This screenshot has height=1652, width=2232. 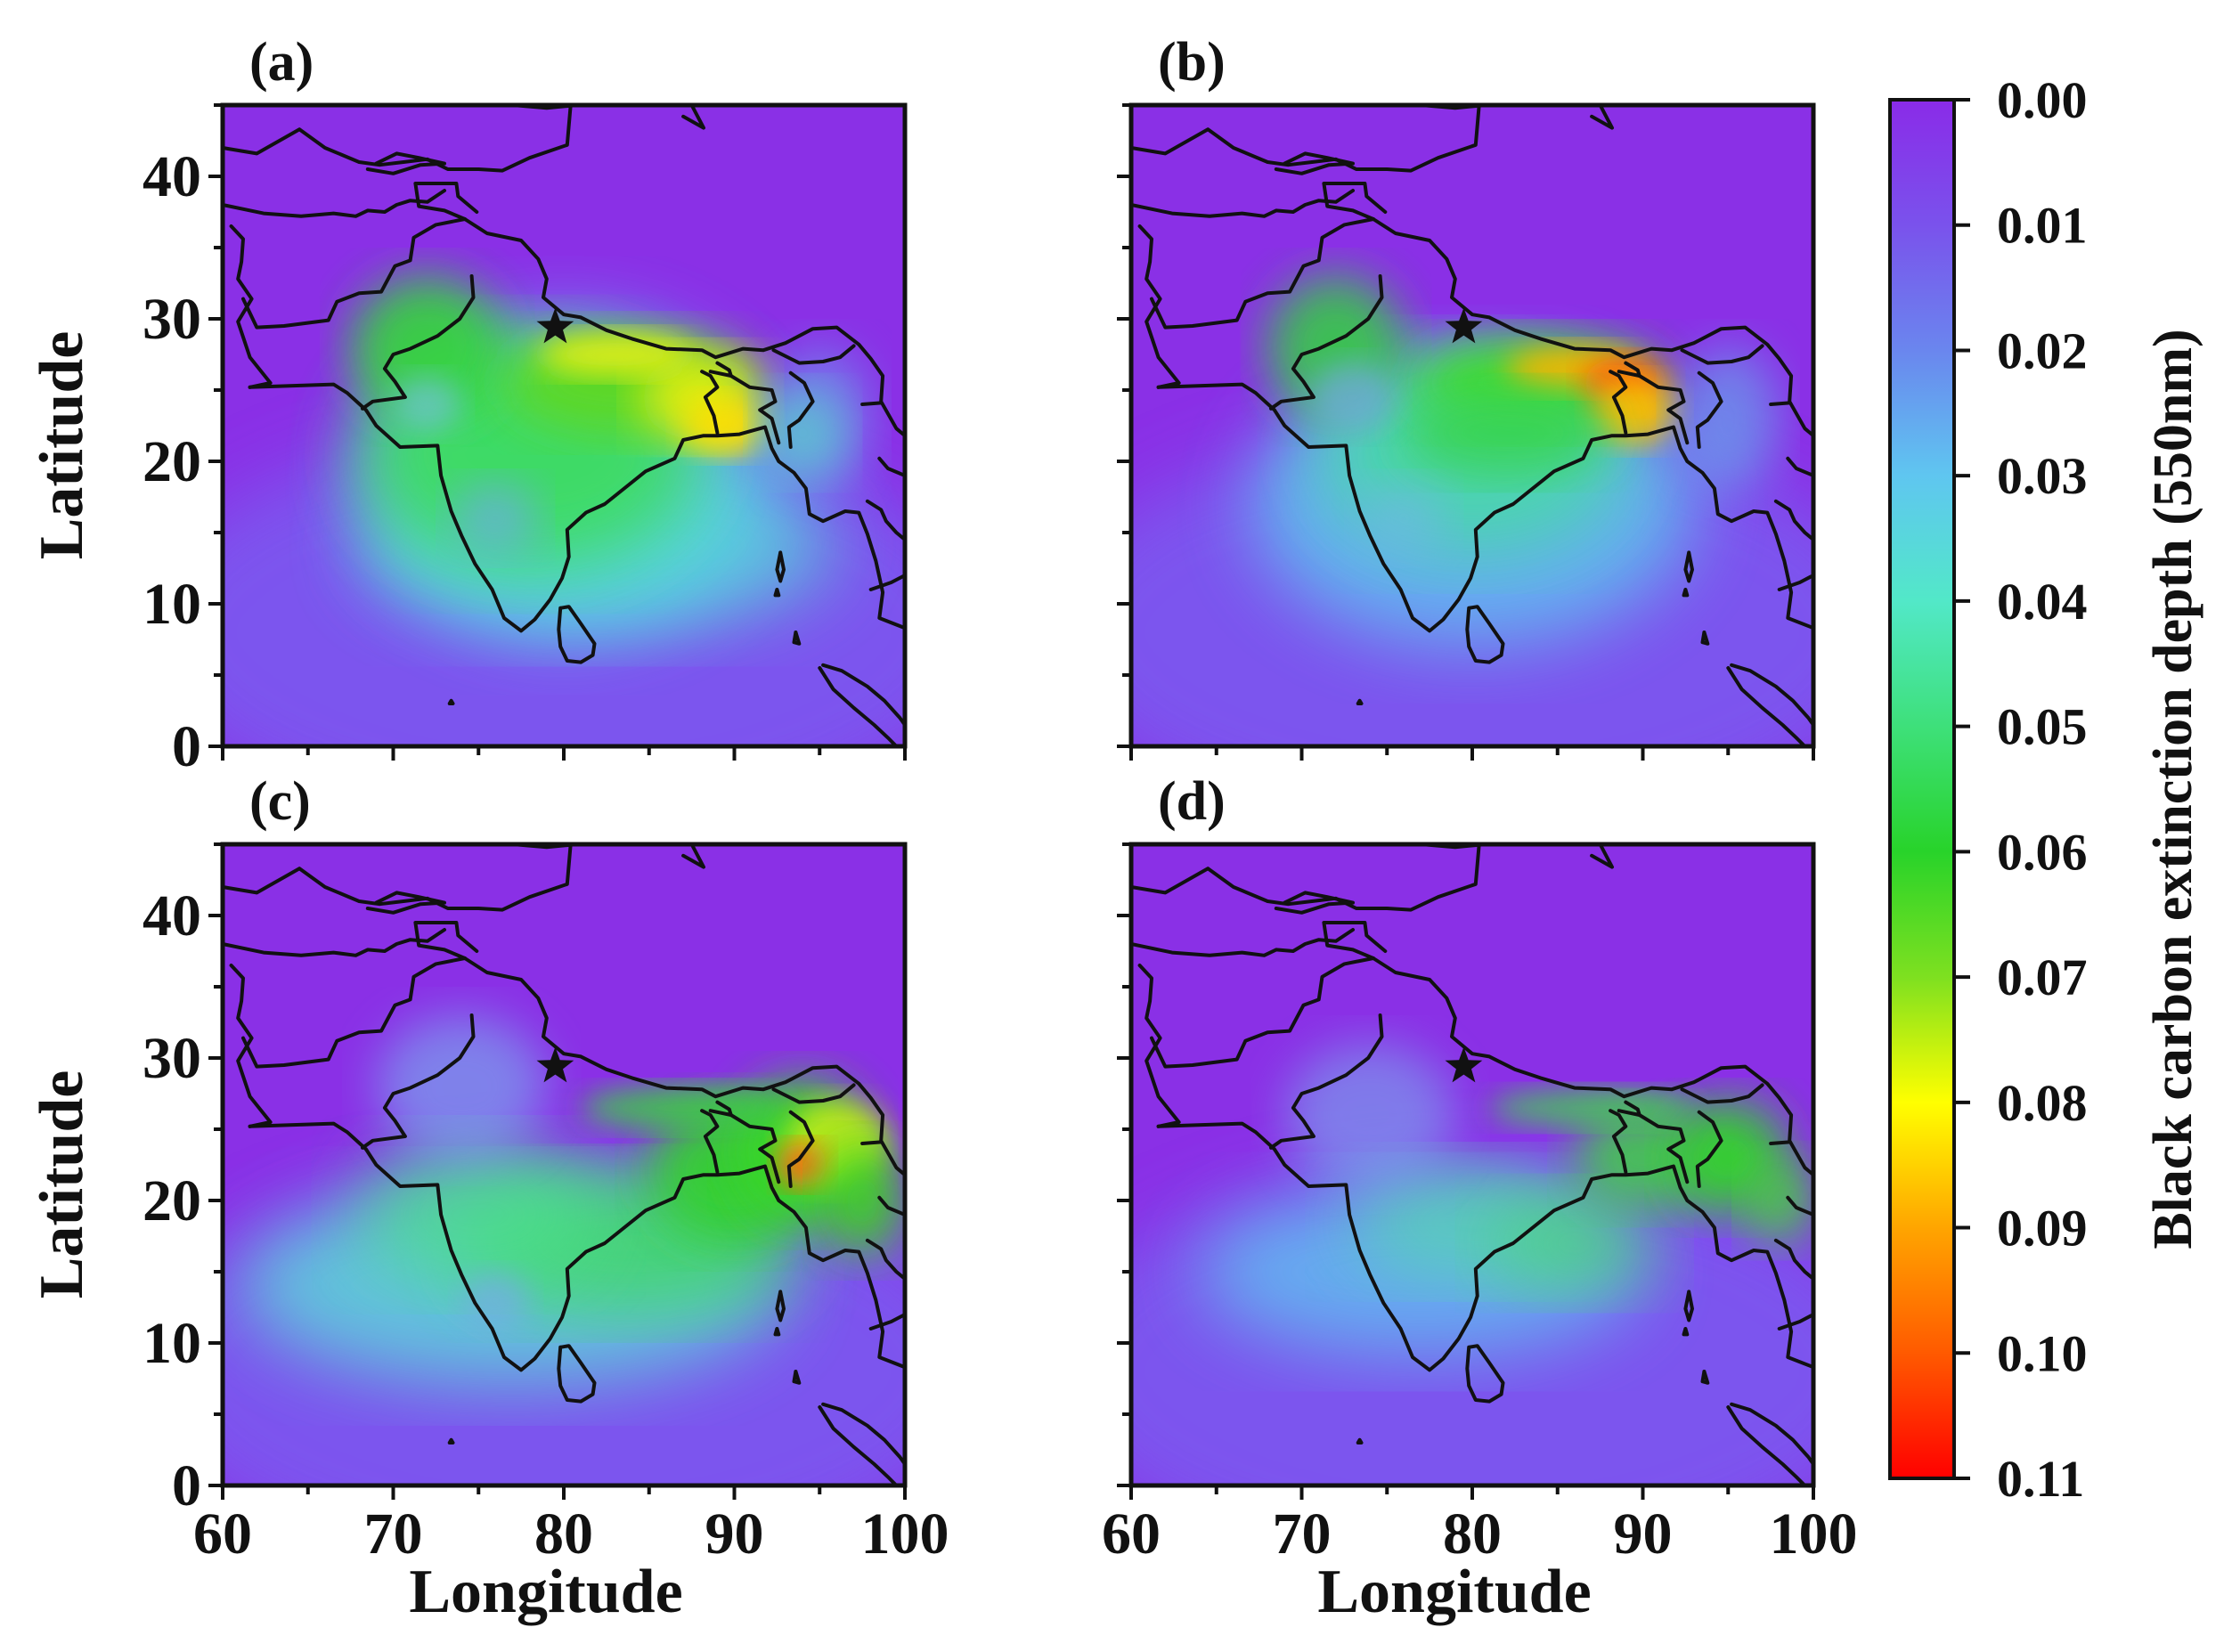 I want to click on colorbar-label: Black carbon extinction depth (550nm), so click(x=2173, y=789).